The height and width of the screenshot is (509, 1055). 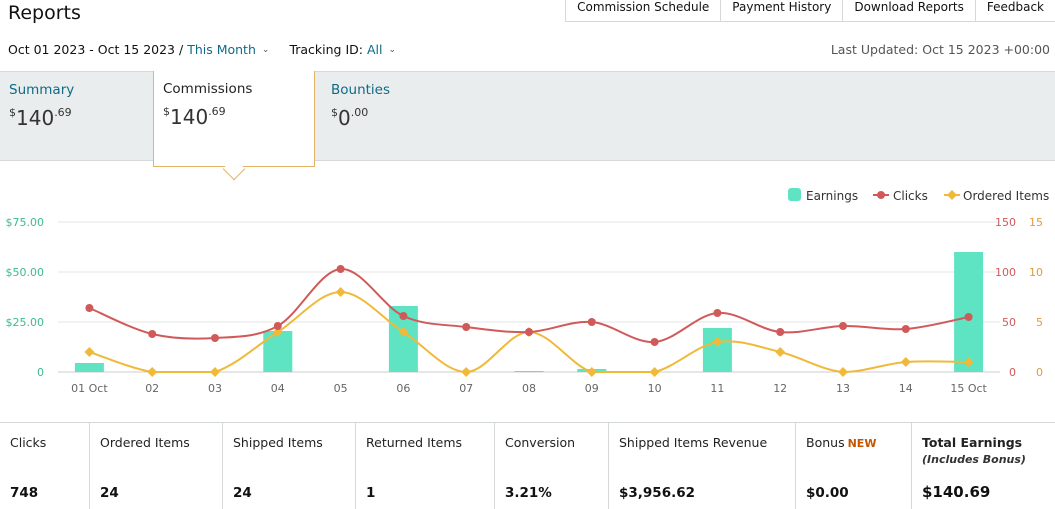 I want to click on legend-items-label: Ordered Items, so click(x=1006, y=196).